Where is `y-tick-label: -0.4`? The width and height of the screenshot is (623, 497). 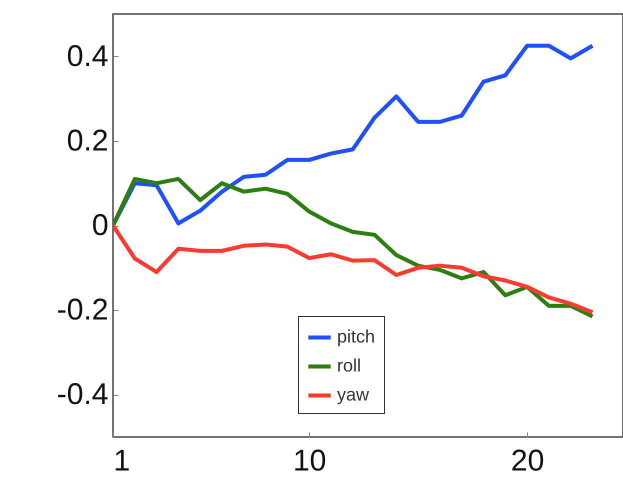
y-tick-label: -0.4 is located at coordinates (82, 395).